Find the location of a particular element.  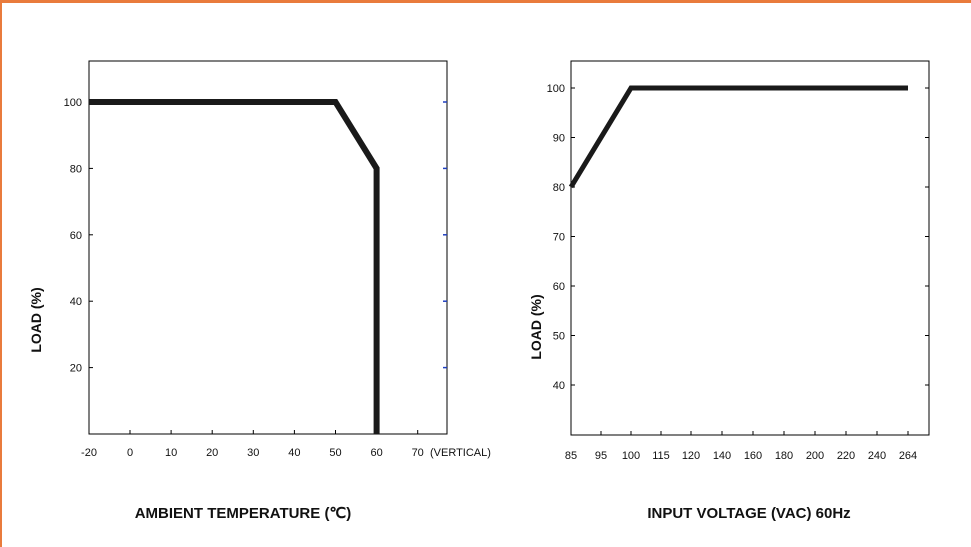

chart2-x-tick-label: 180 is located at coordinates (784, 456).